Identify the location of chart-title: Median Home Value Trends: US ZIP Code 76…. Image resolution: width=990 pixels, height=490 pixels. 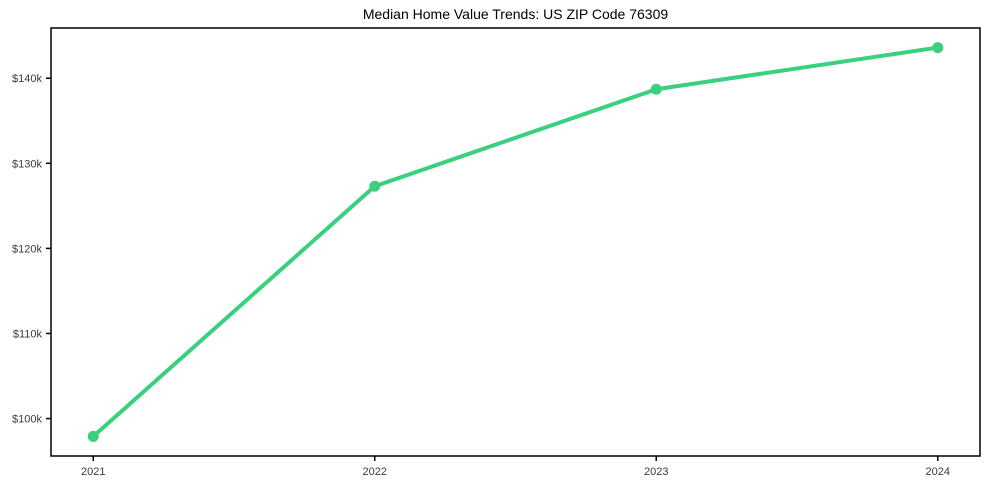
(515, 14).